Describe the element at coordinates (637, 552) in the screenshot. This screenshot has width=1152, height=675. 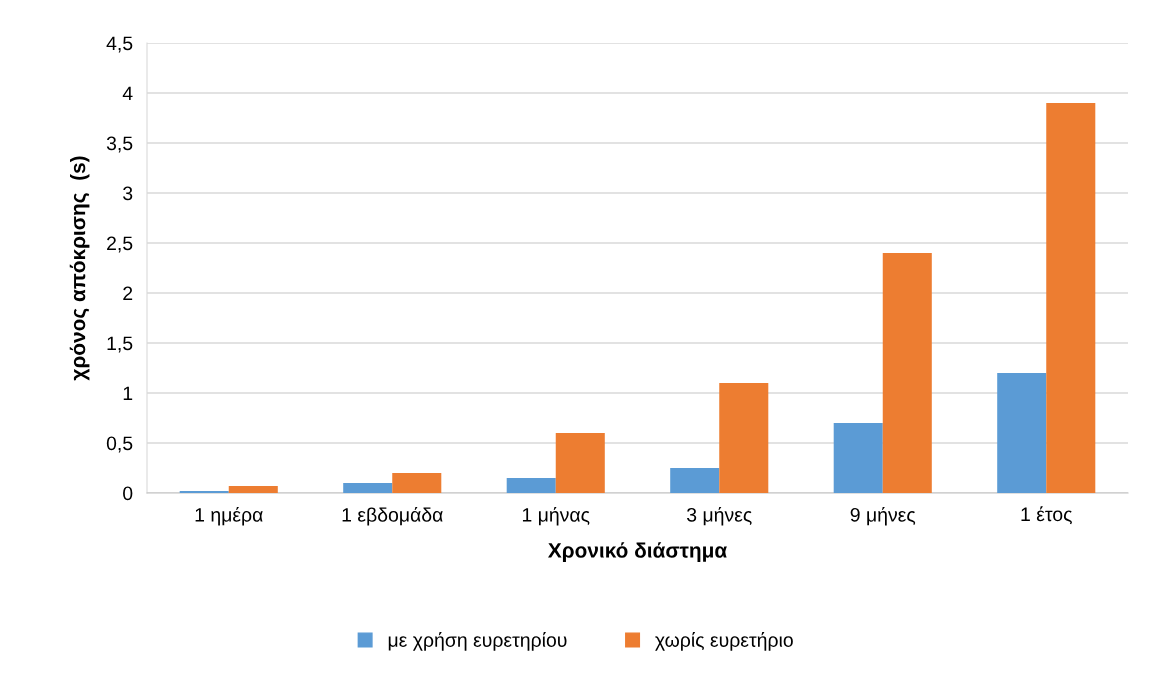
I see `x-axis-title: Χρονικό διάστημα` at that location.